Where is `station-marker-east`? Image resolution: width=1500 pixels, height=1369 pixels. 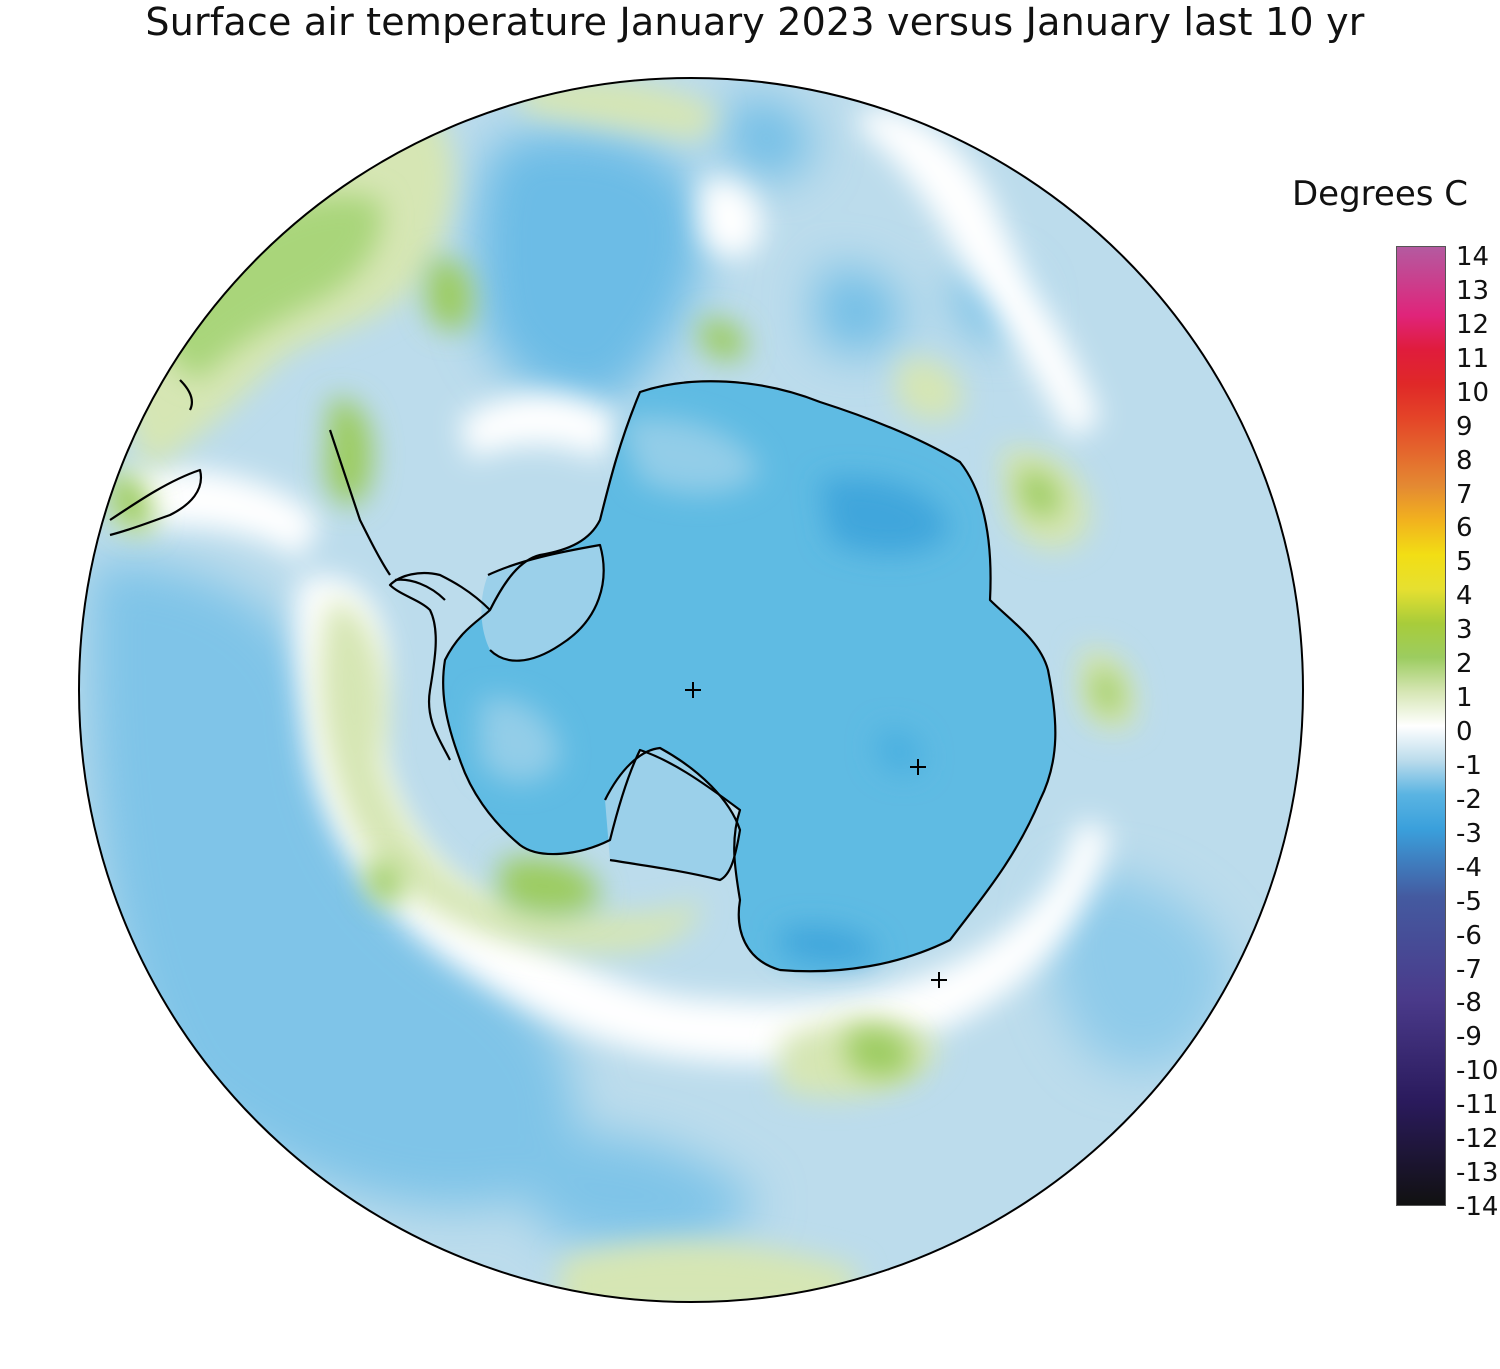
station-marker-east is located at coordinates (918, 767).